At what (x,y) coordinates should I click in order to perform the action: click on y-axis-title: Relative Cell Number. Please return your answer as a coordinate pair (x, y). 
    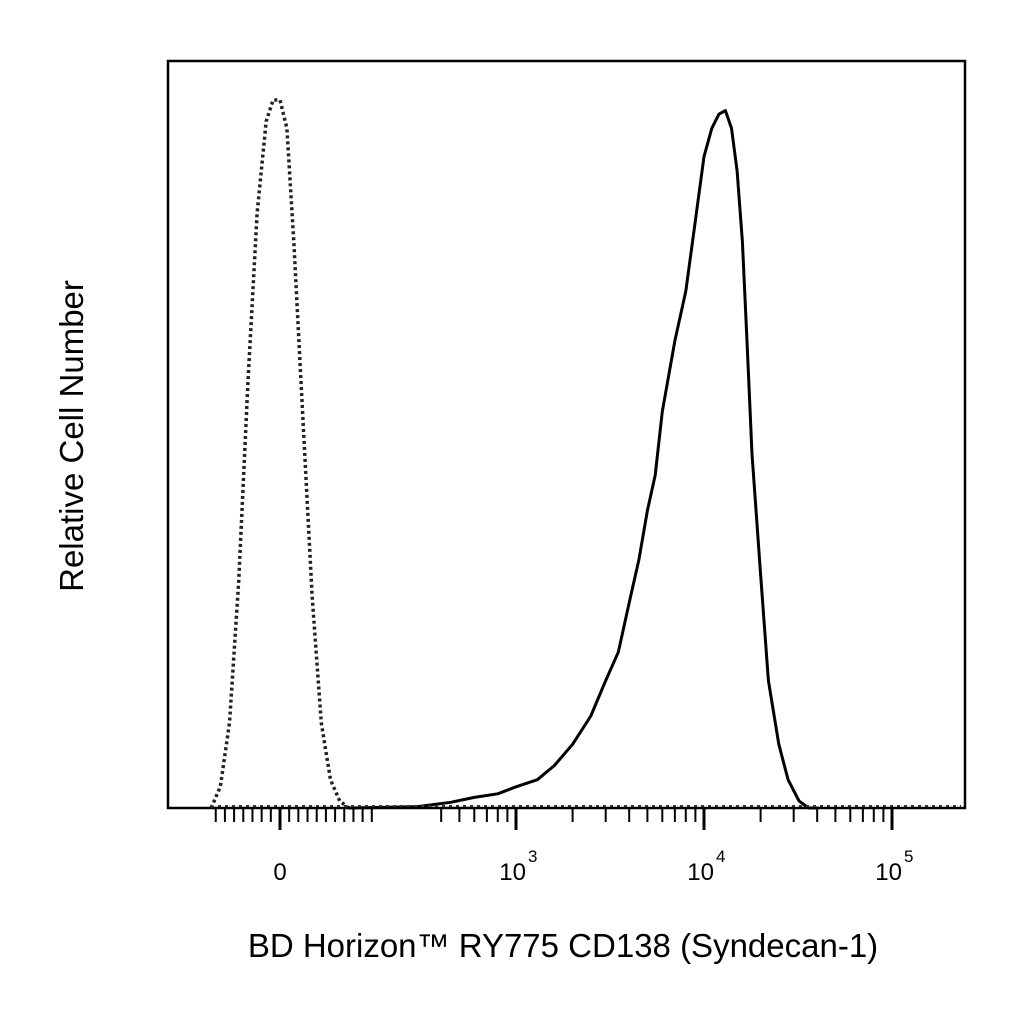
    Looking at the image, I should click on (71, 436).